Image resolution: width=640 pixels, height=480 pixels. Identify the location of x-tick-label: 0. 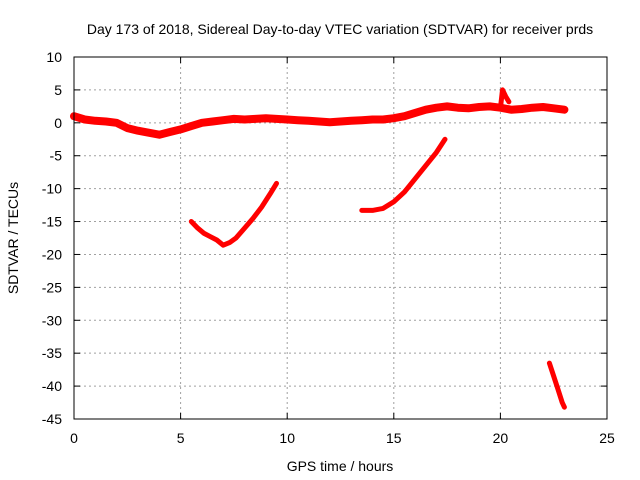
(74, 438).